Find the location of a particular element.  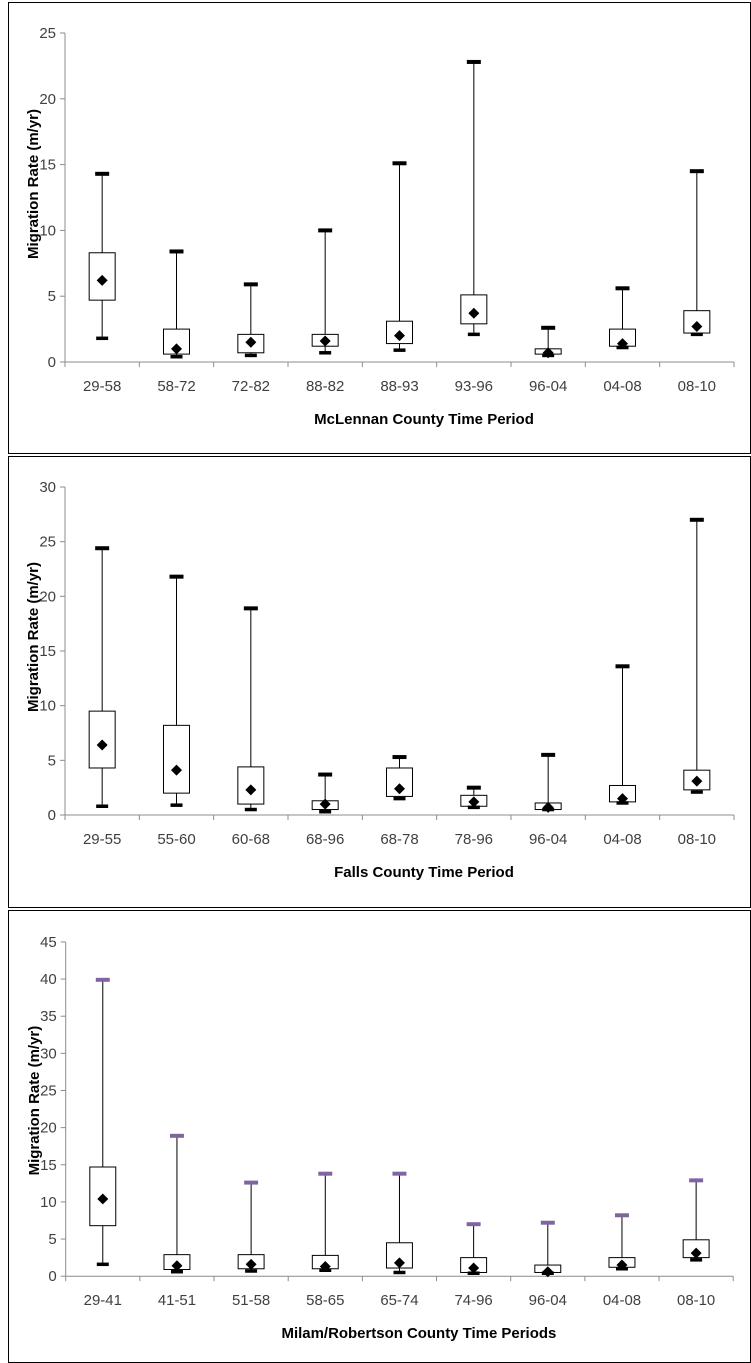

x-tick-label: 93-96 is located at coordinates (474, 386).